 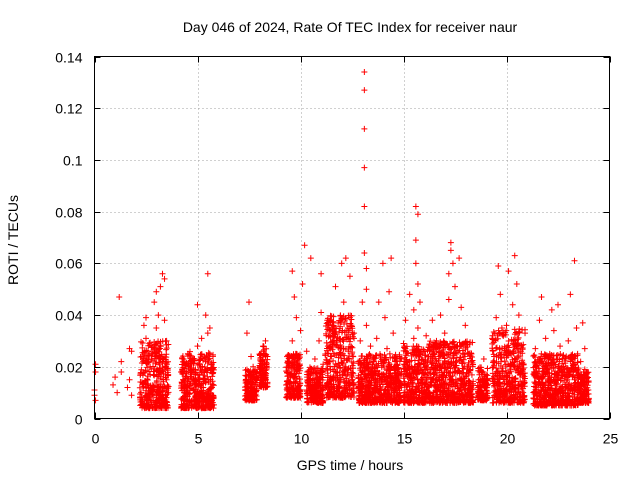 I want to click on y-tick-label: 0.06, so click(x=68, y=264).